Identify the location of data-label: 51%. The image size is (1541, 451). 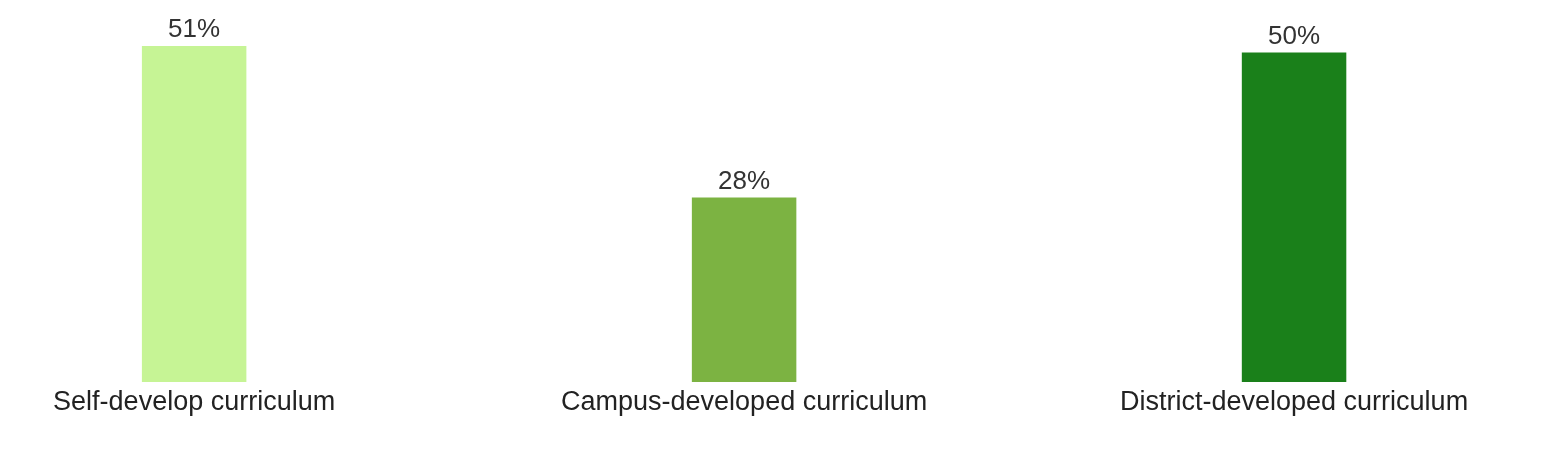
(194, 27).